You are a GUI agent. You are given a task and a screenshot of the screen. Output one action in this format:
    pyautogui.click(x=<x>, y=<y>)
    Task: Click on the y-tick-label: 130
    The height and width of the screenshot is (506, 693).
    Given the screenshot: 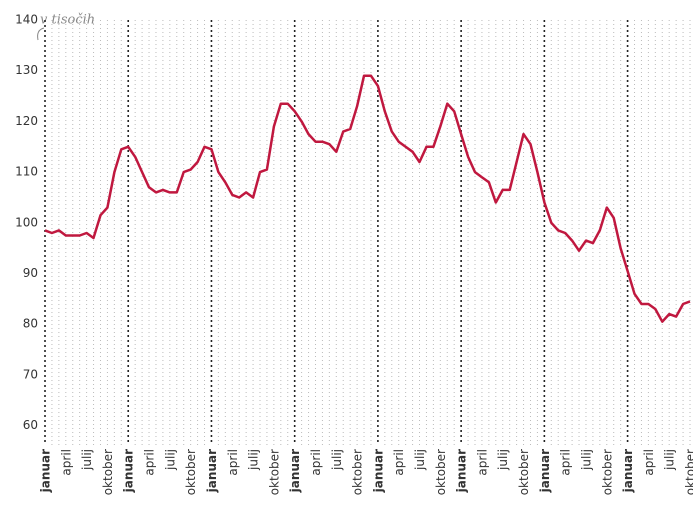 What is the action you would take?
    pyautogui.click(x=26, y=70)
    